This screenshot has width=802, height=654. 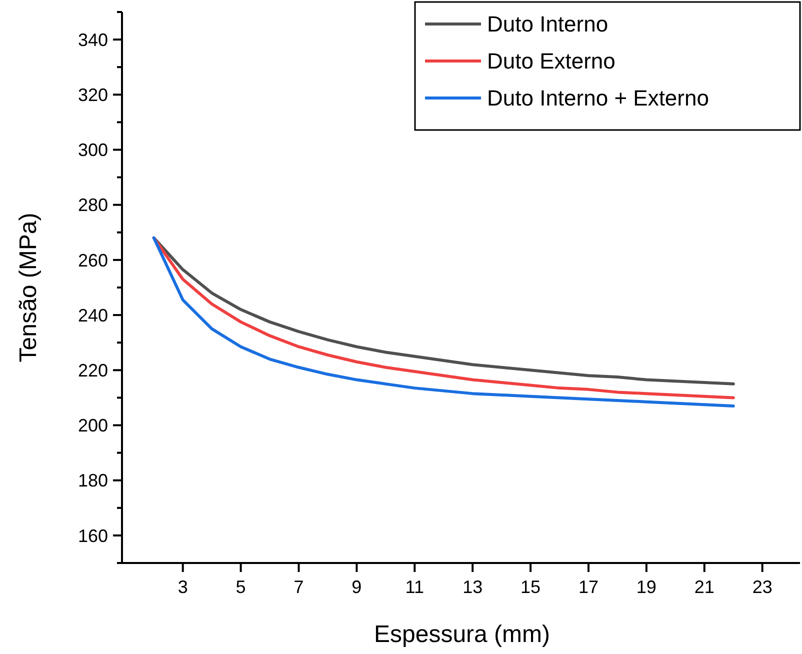 I want to click on legend-label: Duto Interno + Externo, so click(x=598, y=98).